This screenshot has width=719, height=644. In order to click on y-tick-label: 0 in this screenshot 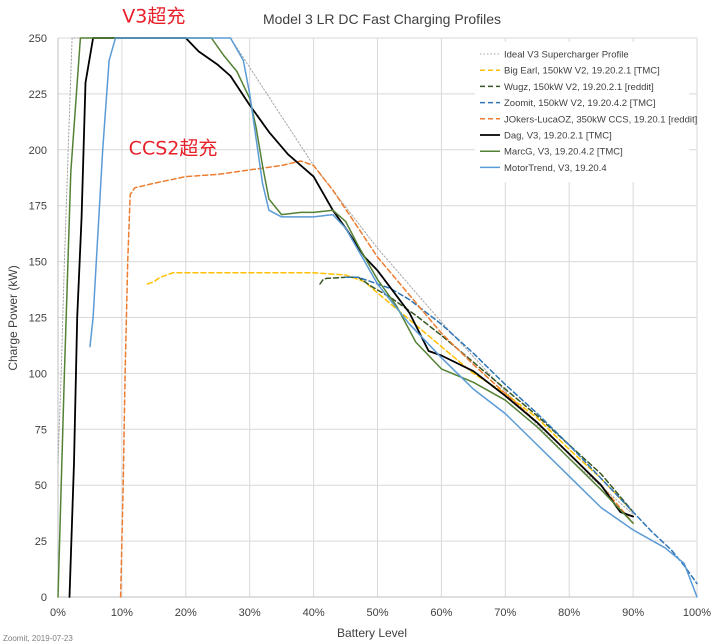, I will do `click(44, 598)`.